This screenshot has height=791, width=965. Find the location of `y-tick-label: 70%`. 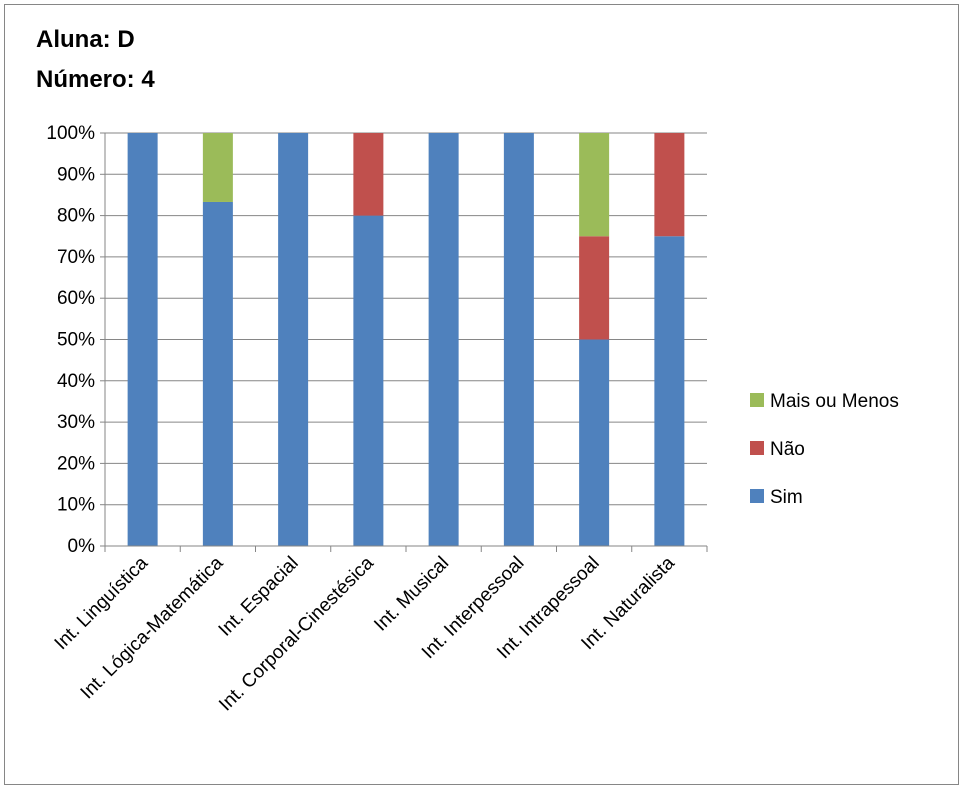

y-tick-label: 70% is located at coordinates (76, 257).